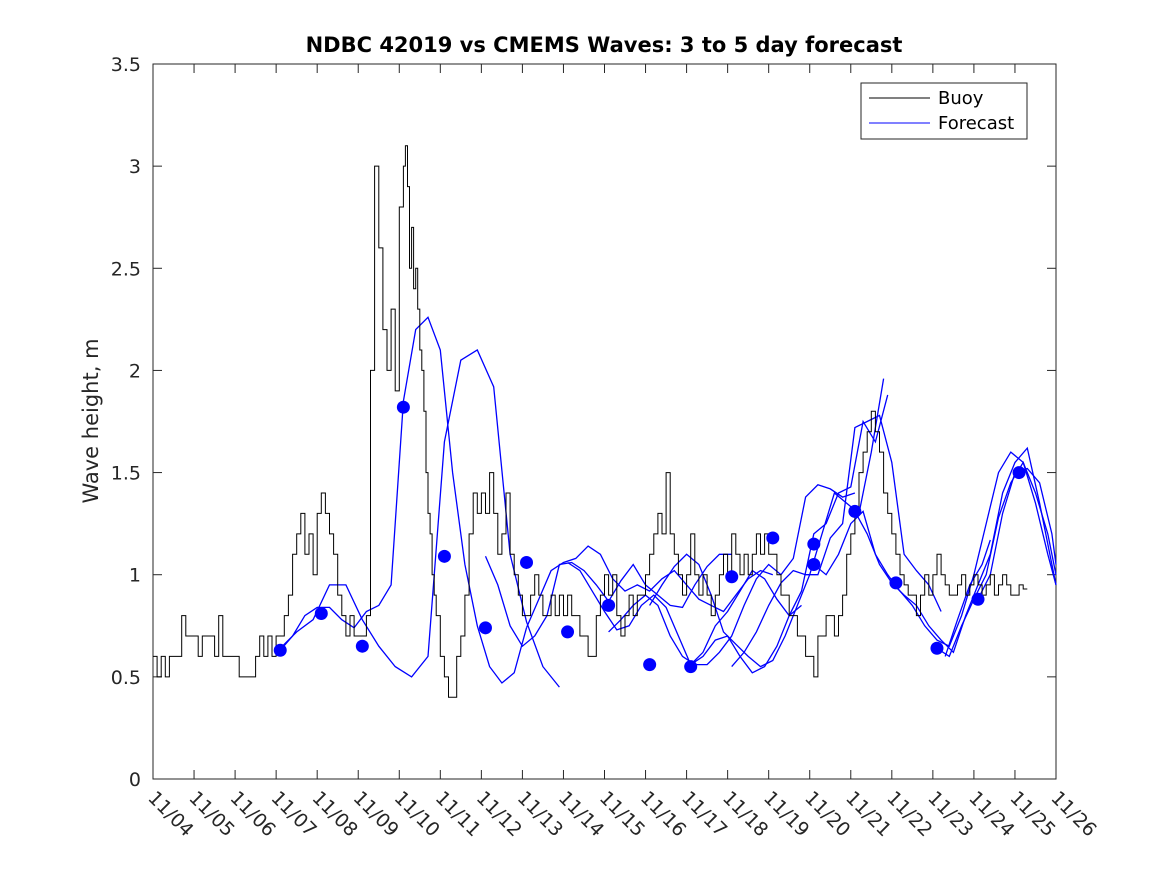  What do you see at coordinates (91, 420) in the screenshot?
I see `y-axis-label: Wave height, m` at bounding box center [91, 420].